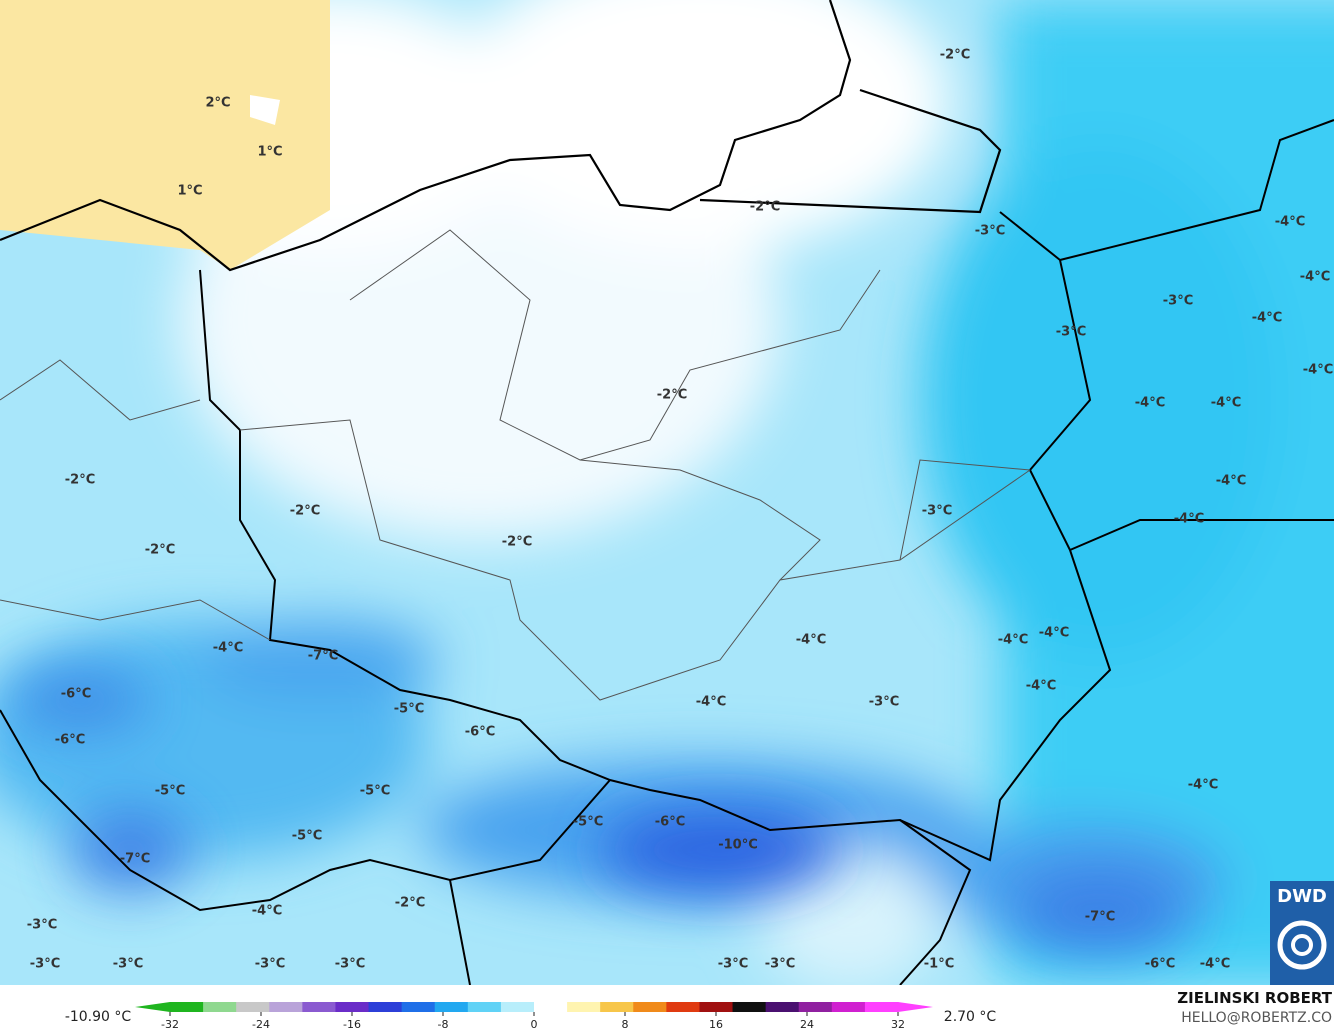  What do you see at coordinates (152, 1007) in the screenshot?
I see `colorbar-end` at bounding box center [152, 1007].